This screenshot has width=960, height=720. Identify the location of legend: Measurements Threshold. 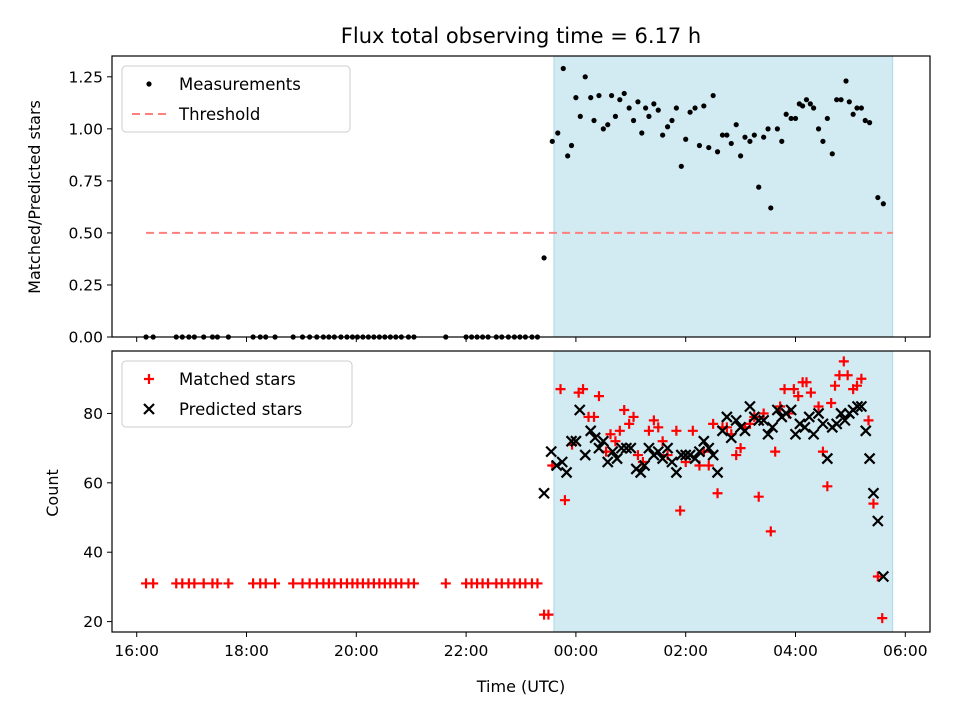
(236, 99).